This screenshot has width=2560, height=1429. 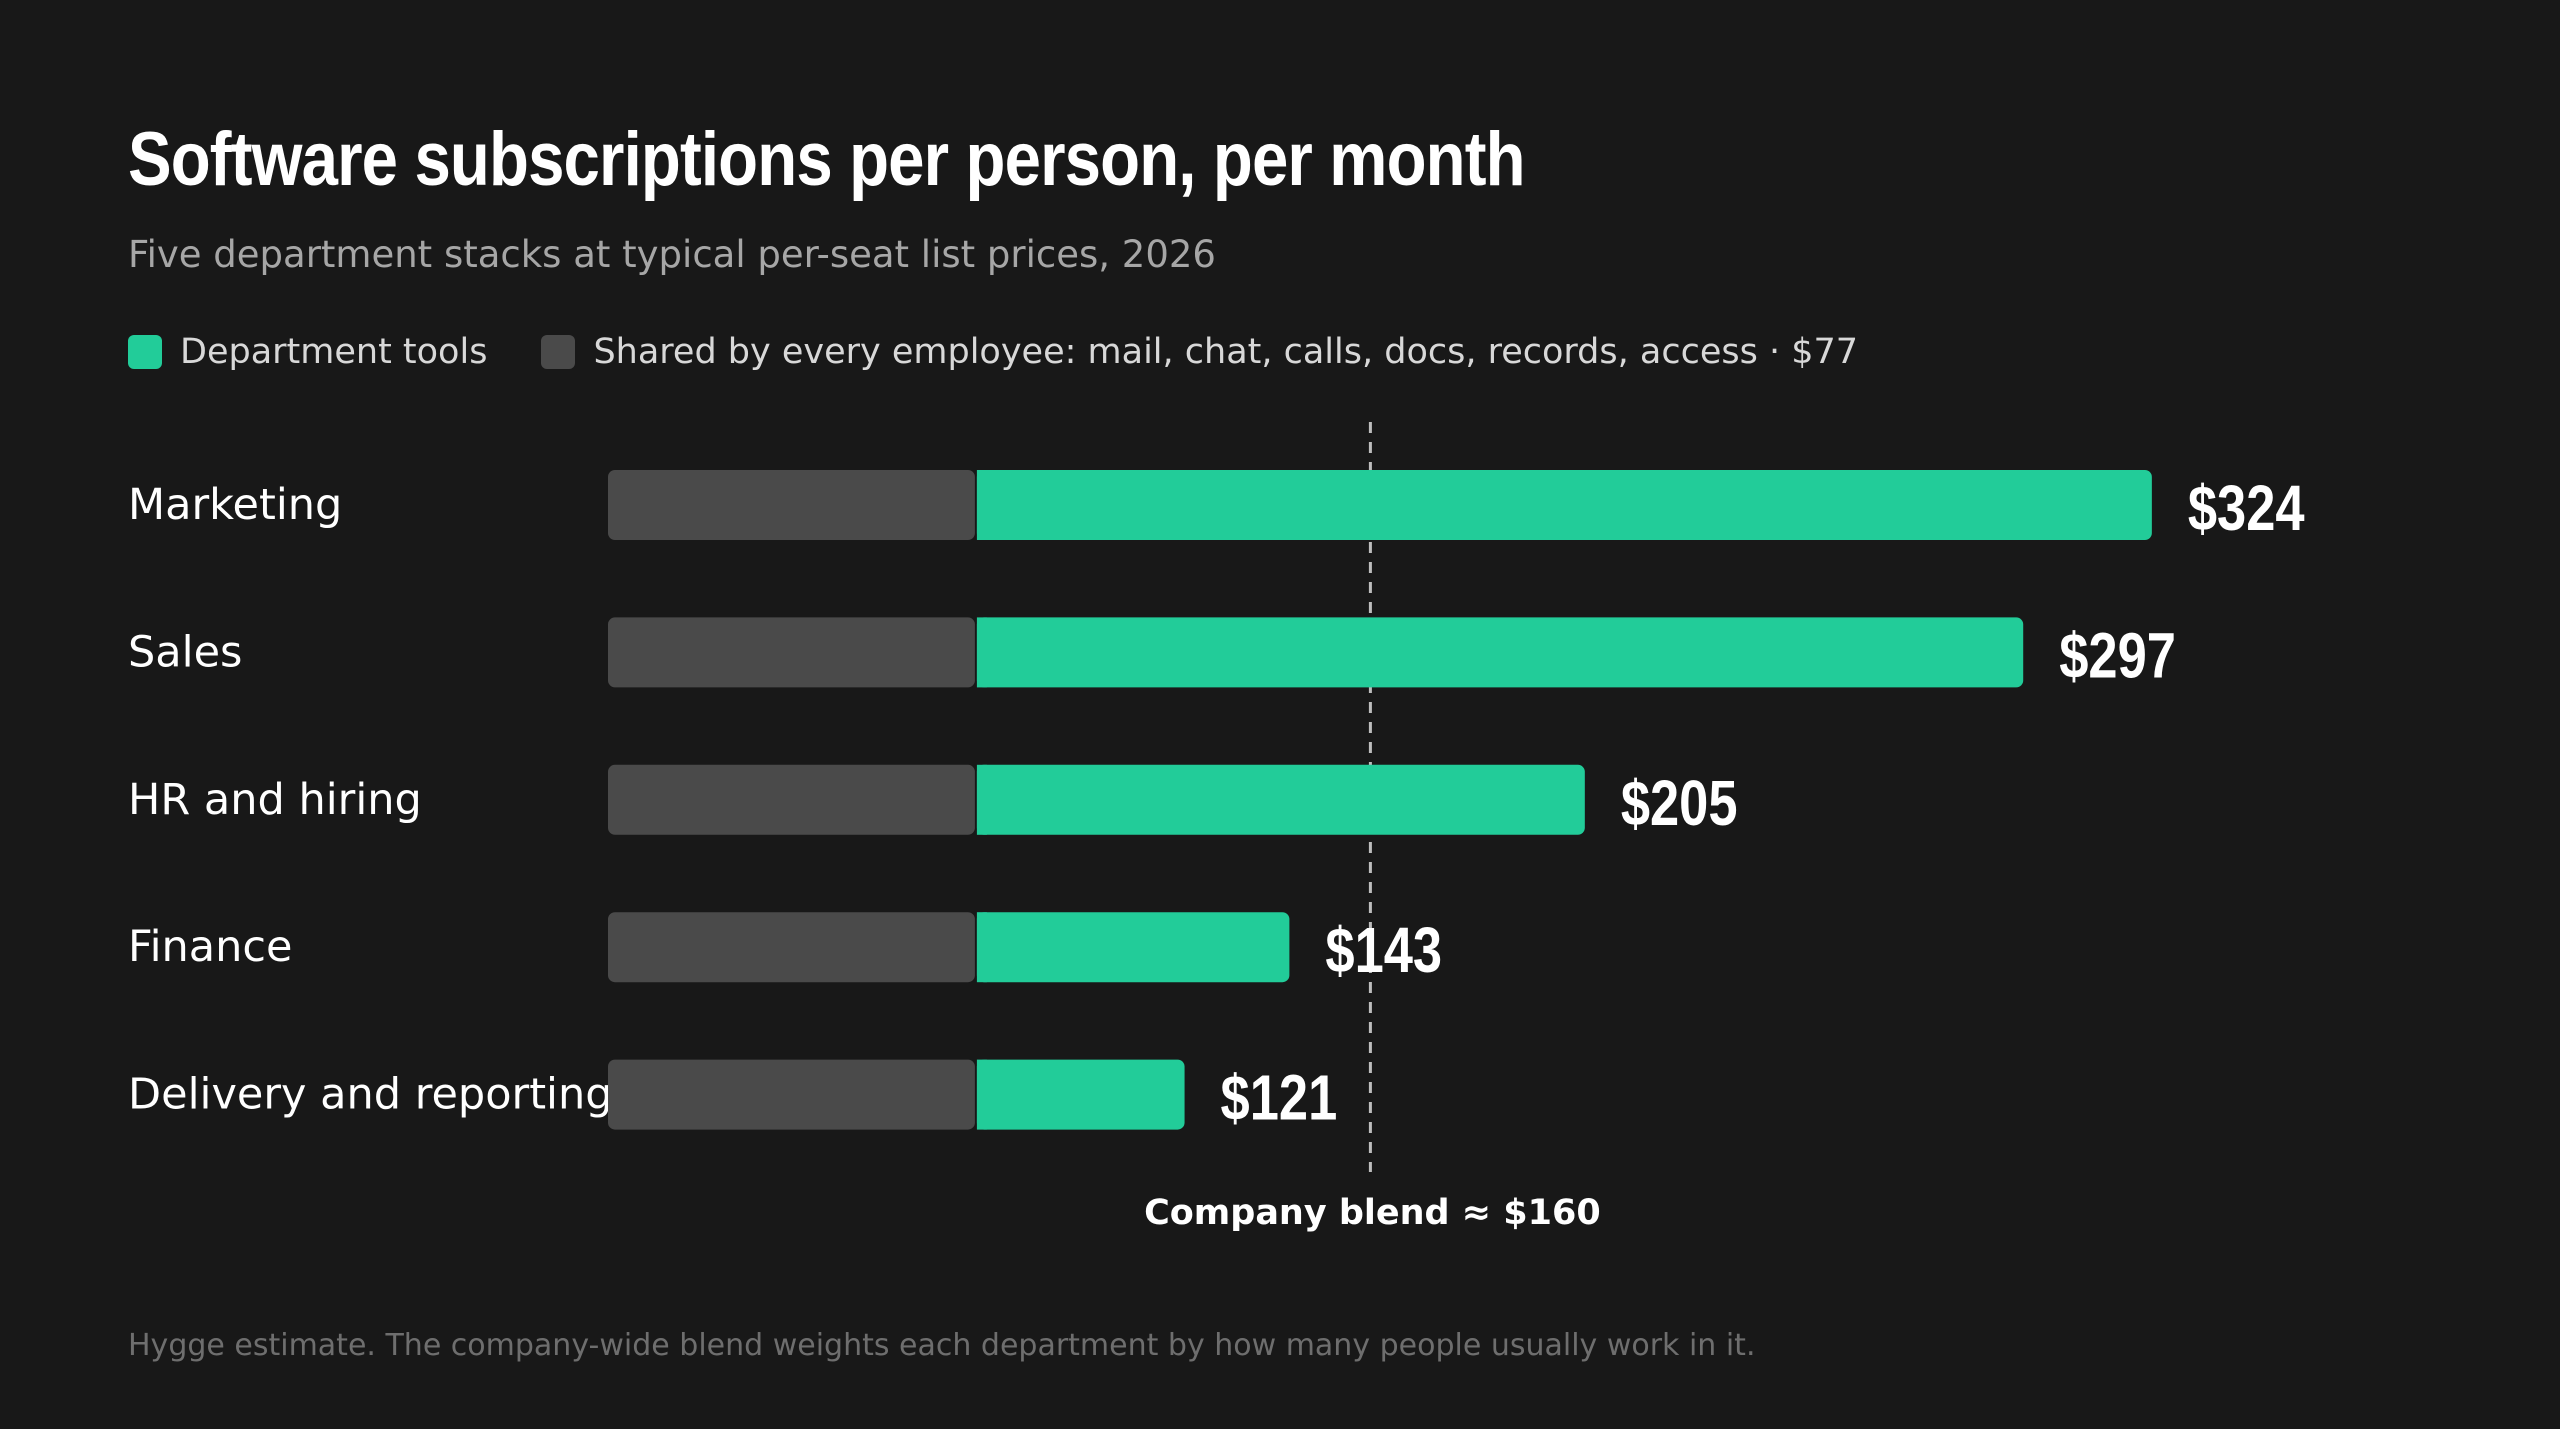 I want to click on bar-shared-delivery-and-reporting, so click(x=791, y=1094).